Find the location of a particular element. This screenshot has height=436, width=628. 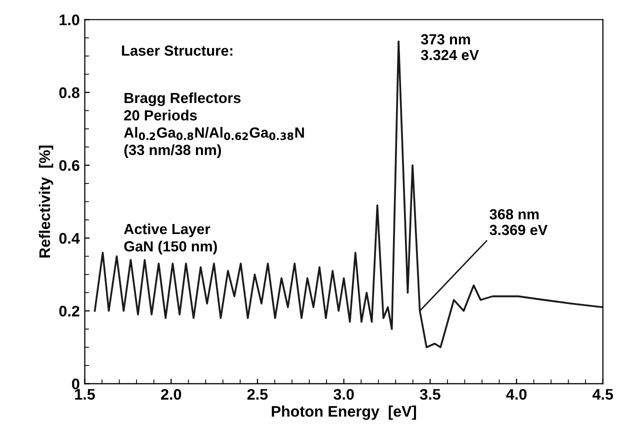

y-tick-label: 0.2 is located at coordinates (69, 311).